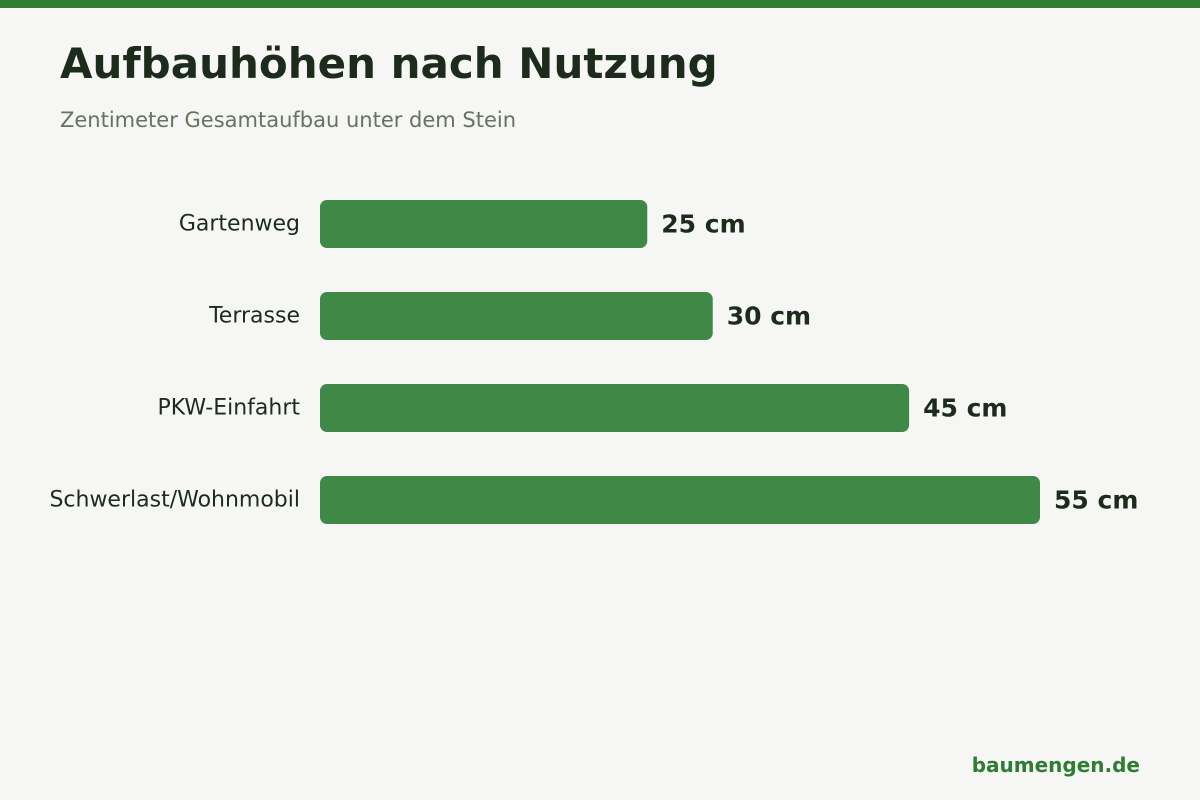 This screenshot has width=1200, height=800. I want to click on category-label: Terrasse, so click(254, 316).